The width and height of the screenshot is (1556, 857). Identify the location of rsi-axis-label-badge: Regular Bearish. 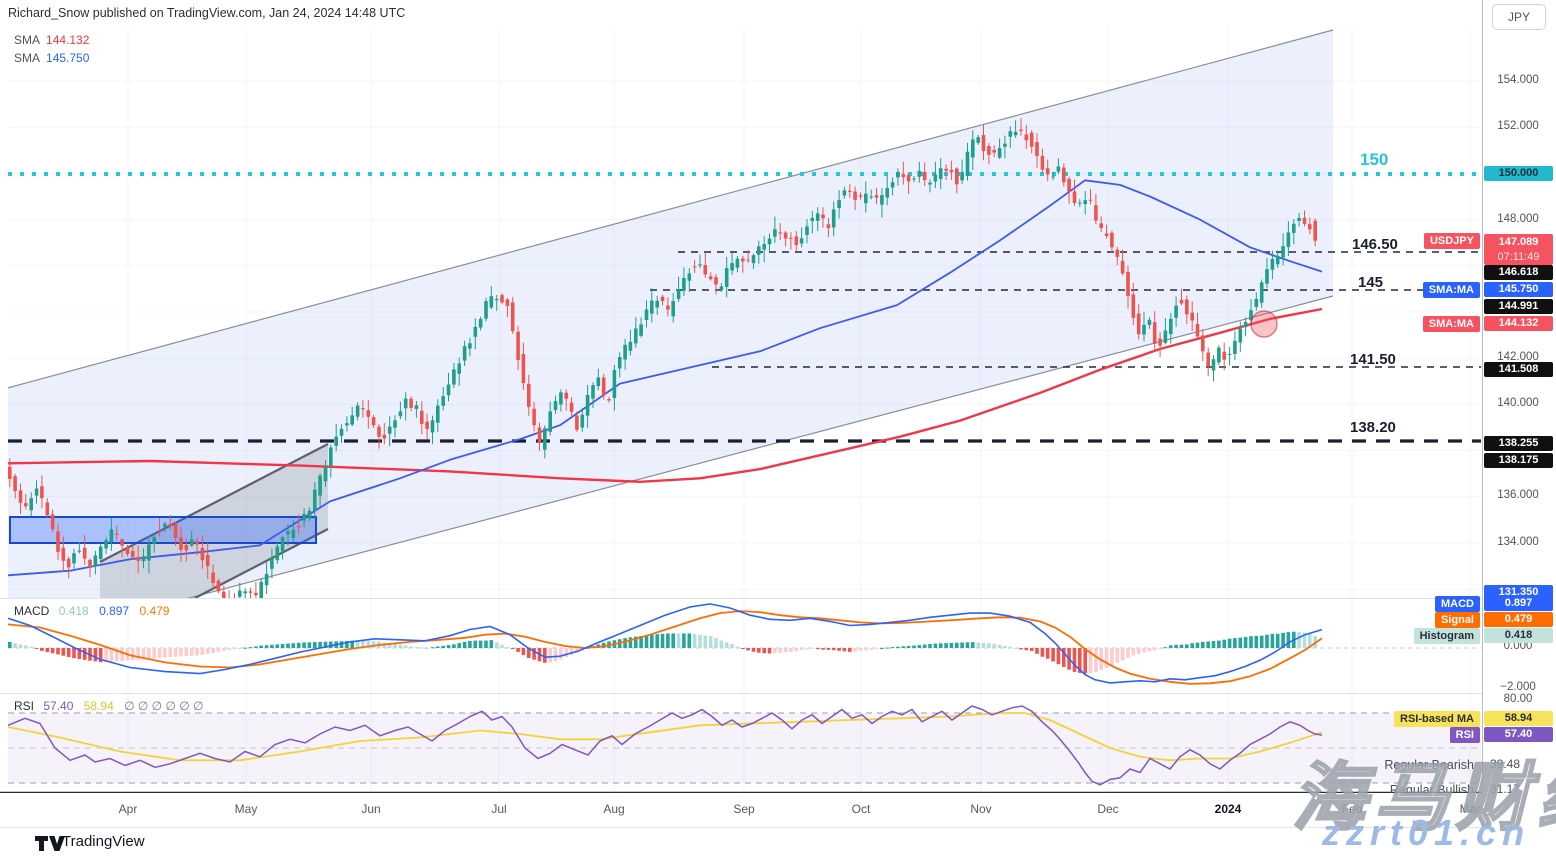
(1429, 765).